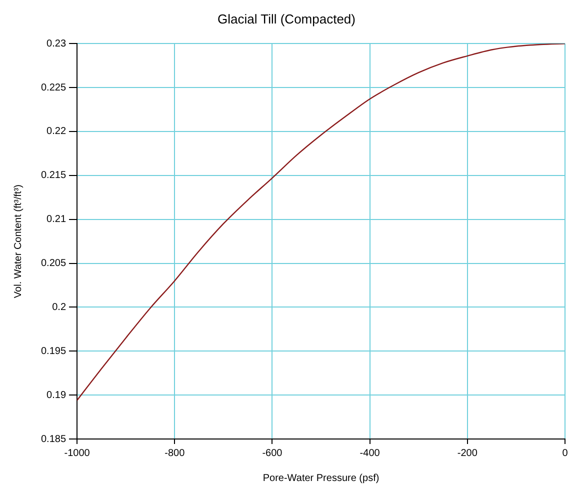 This screenshot has height=496, width=583. Describe the element at coordinates (18, 241) in the screenshot. I see `y-axis-title: Vol. Water Content (ft³/ft³)` at that location.